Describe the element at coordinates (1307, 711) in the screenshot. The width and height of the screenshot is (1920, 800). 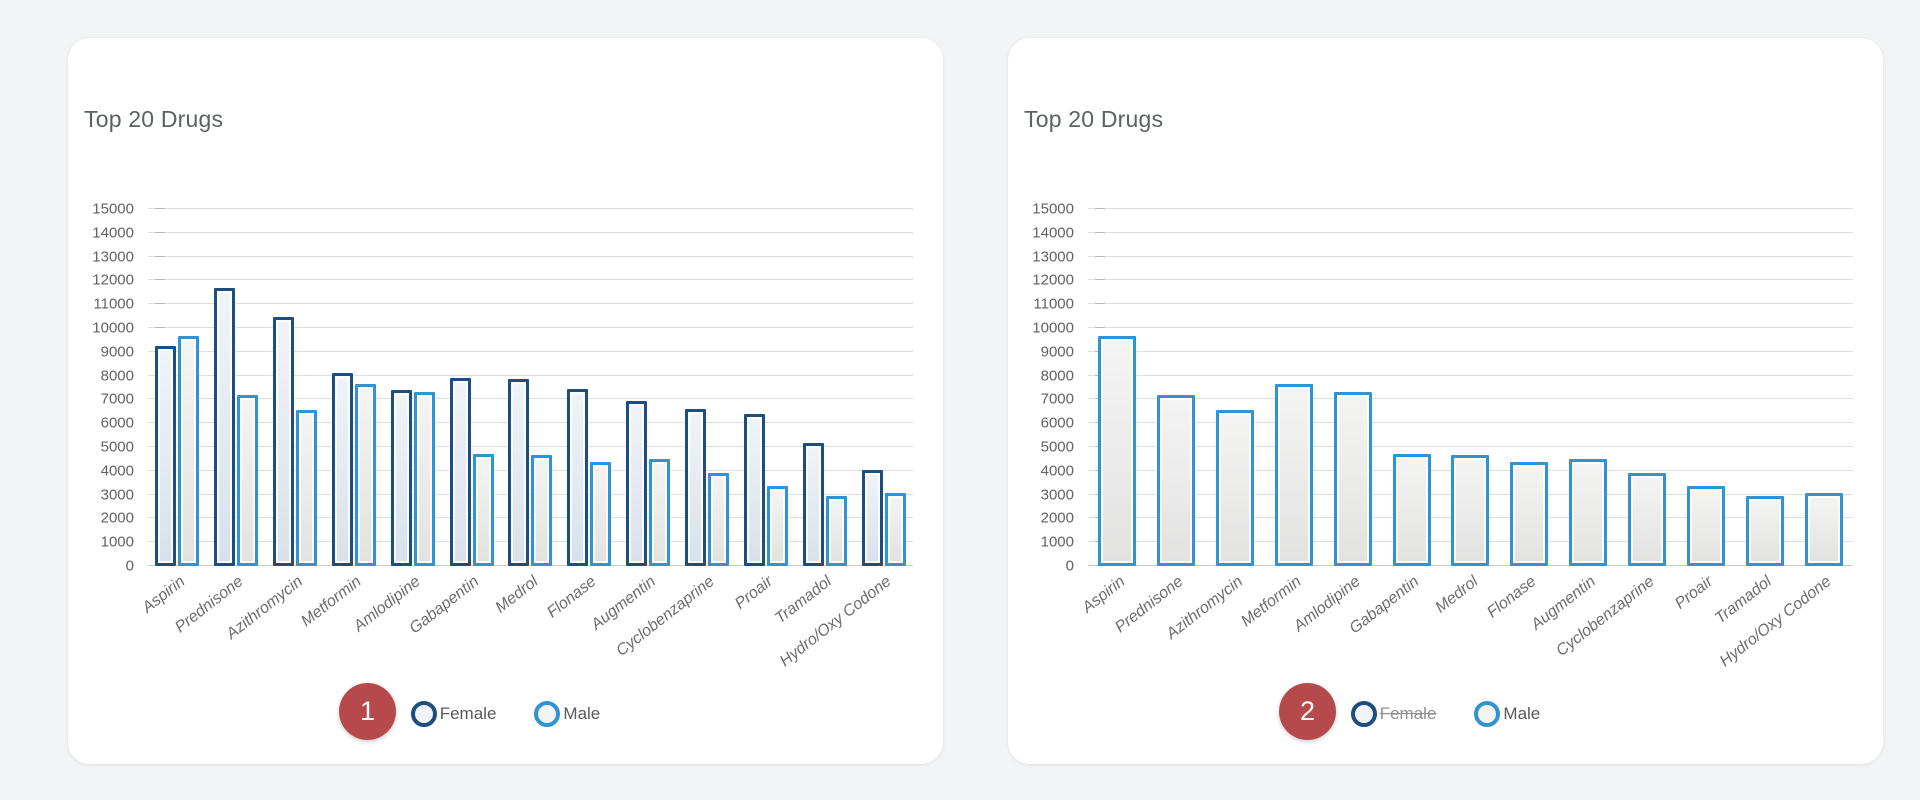
I see `annotation-badge-2: 2` at that location.